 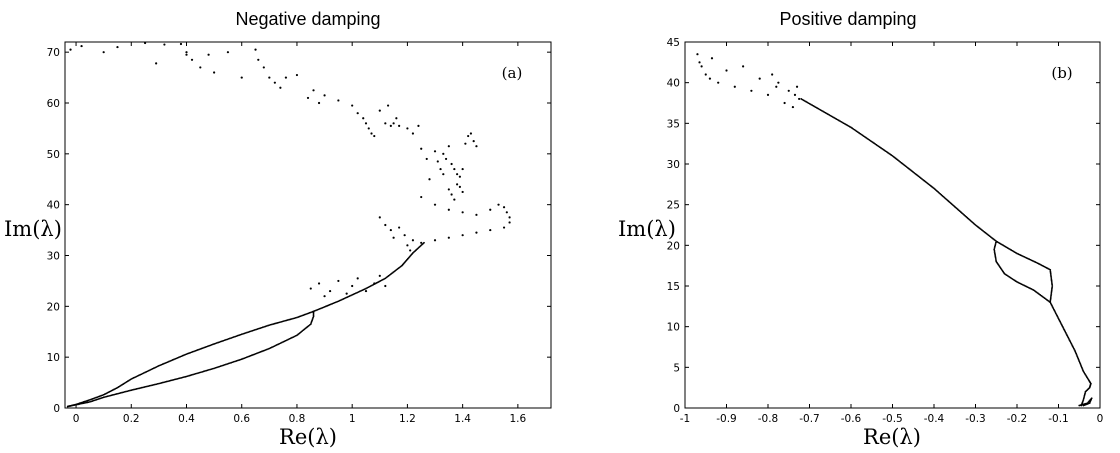 What do you see at coordinates (512, 73) in the screenshot?
I see `panel-label: (a)` at bounding box center [512, 73].